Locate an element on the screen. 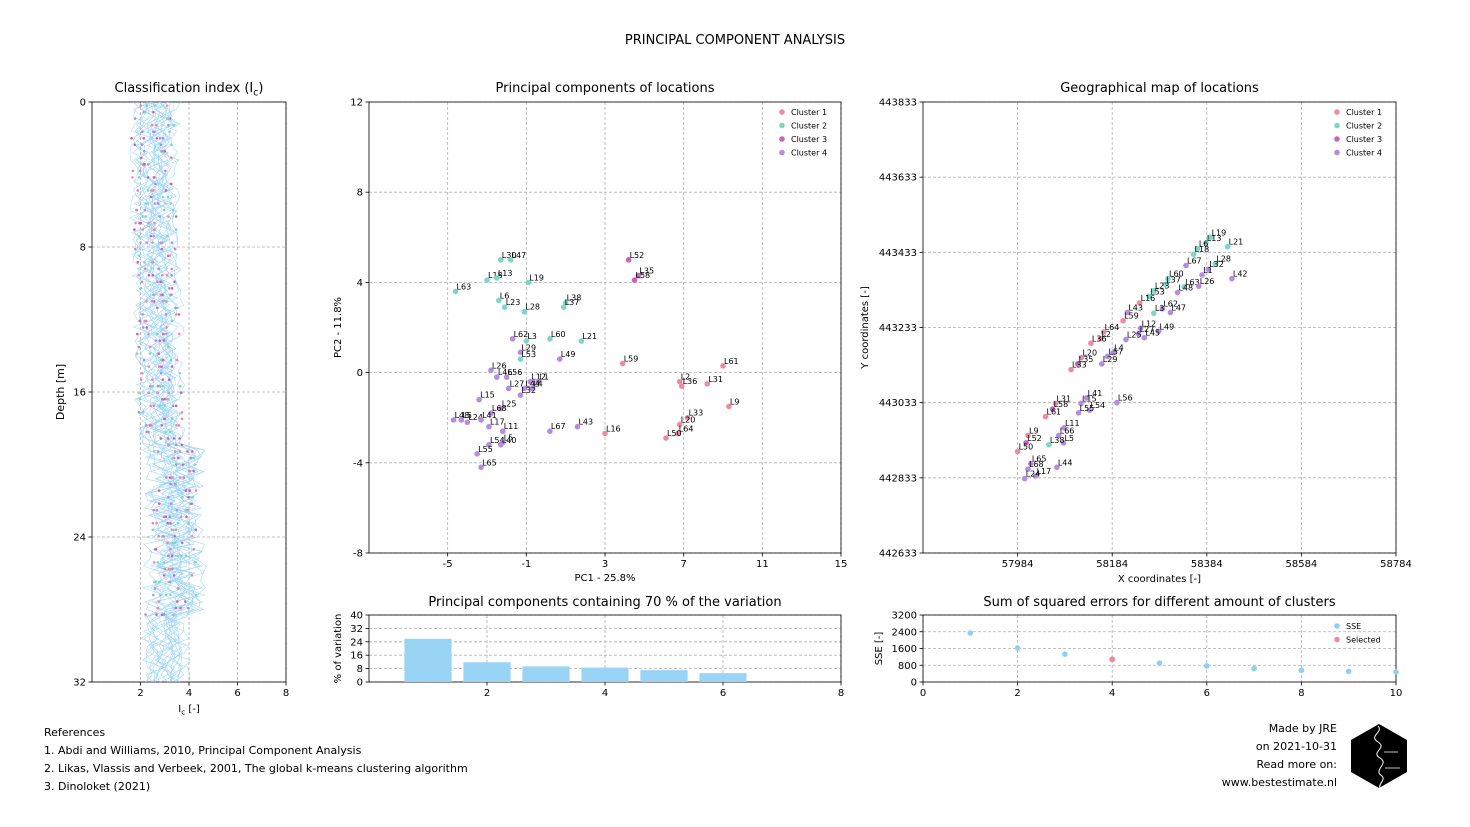 The image size is (1470, 827). geo-point-label: L65 is located at coordinates (1039, 459).